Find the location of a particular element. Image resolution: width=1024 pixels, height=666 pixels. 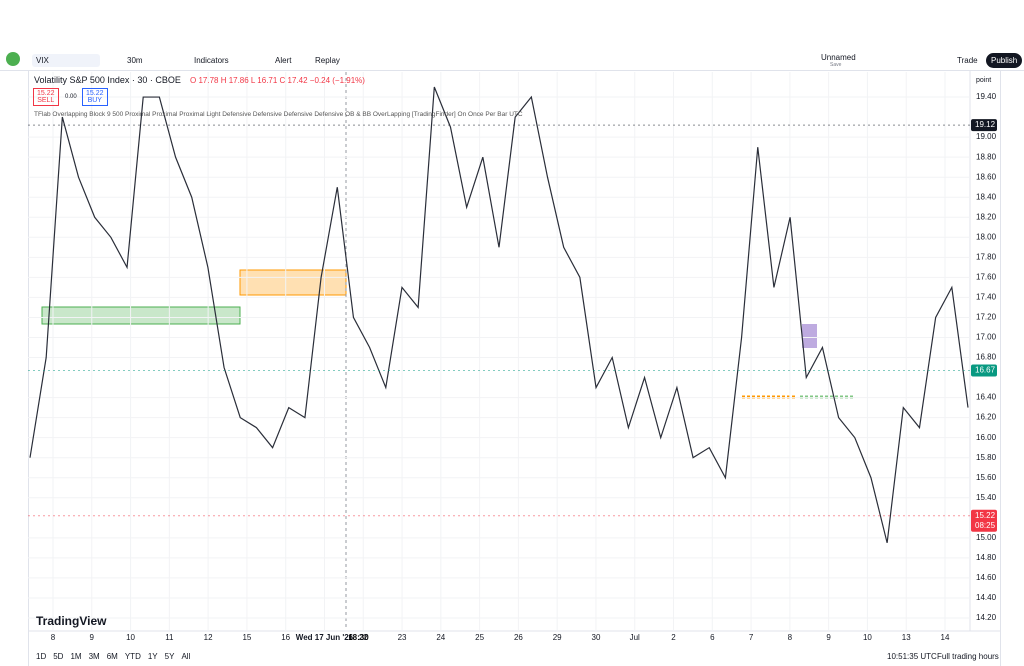

left-toolbar is located at coordinates (14, 368).